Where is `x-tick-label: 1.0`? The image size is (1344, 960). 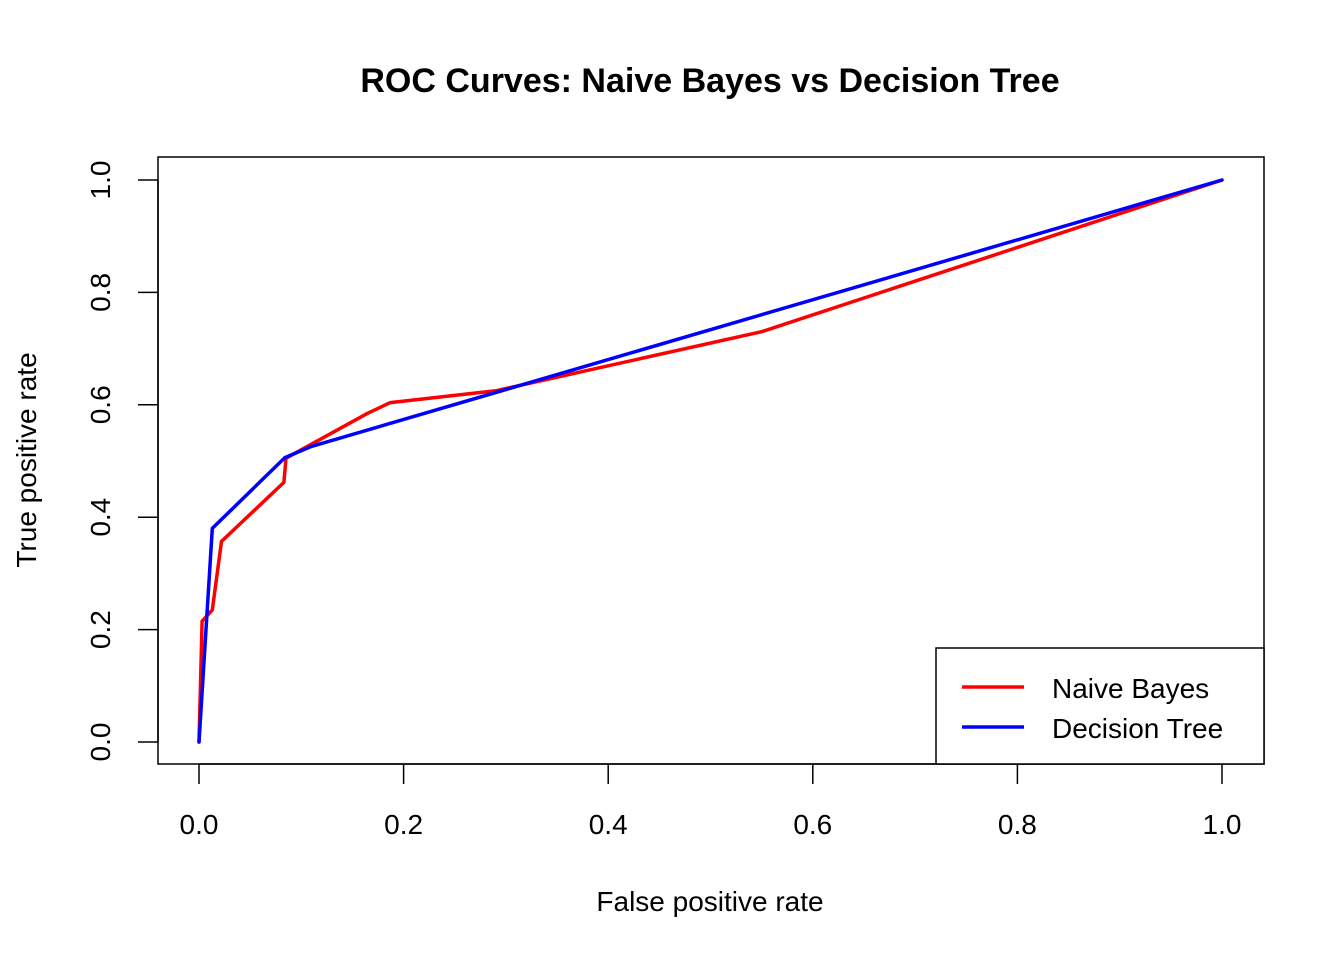 x-tick-label: 1.0 is located at coordinates (1222, 824).